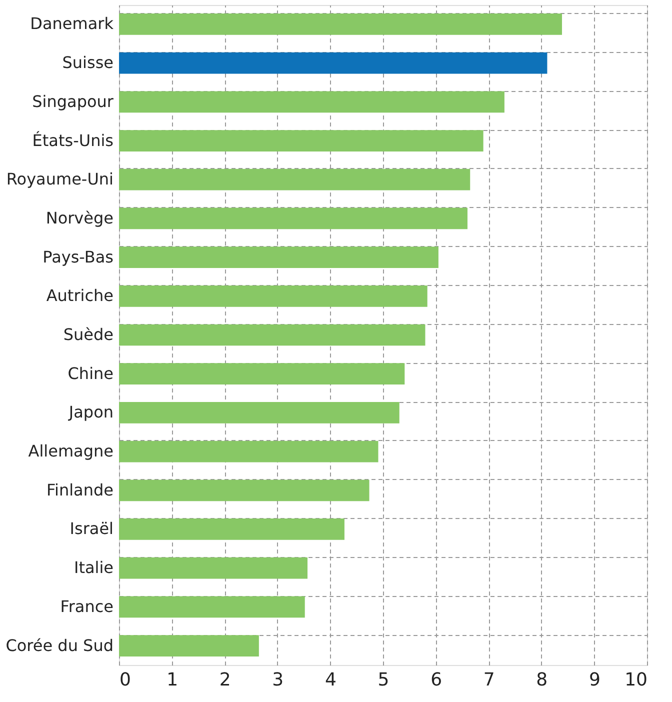  I want to click on y-tick-label: France, so click(87, 606).